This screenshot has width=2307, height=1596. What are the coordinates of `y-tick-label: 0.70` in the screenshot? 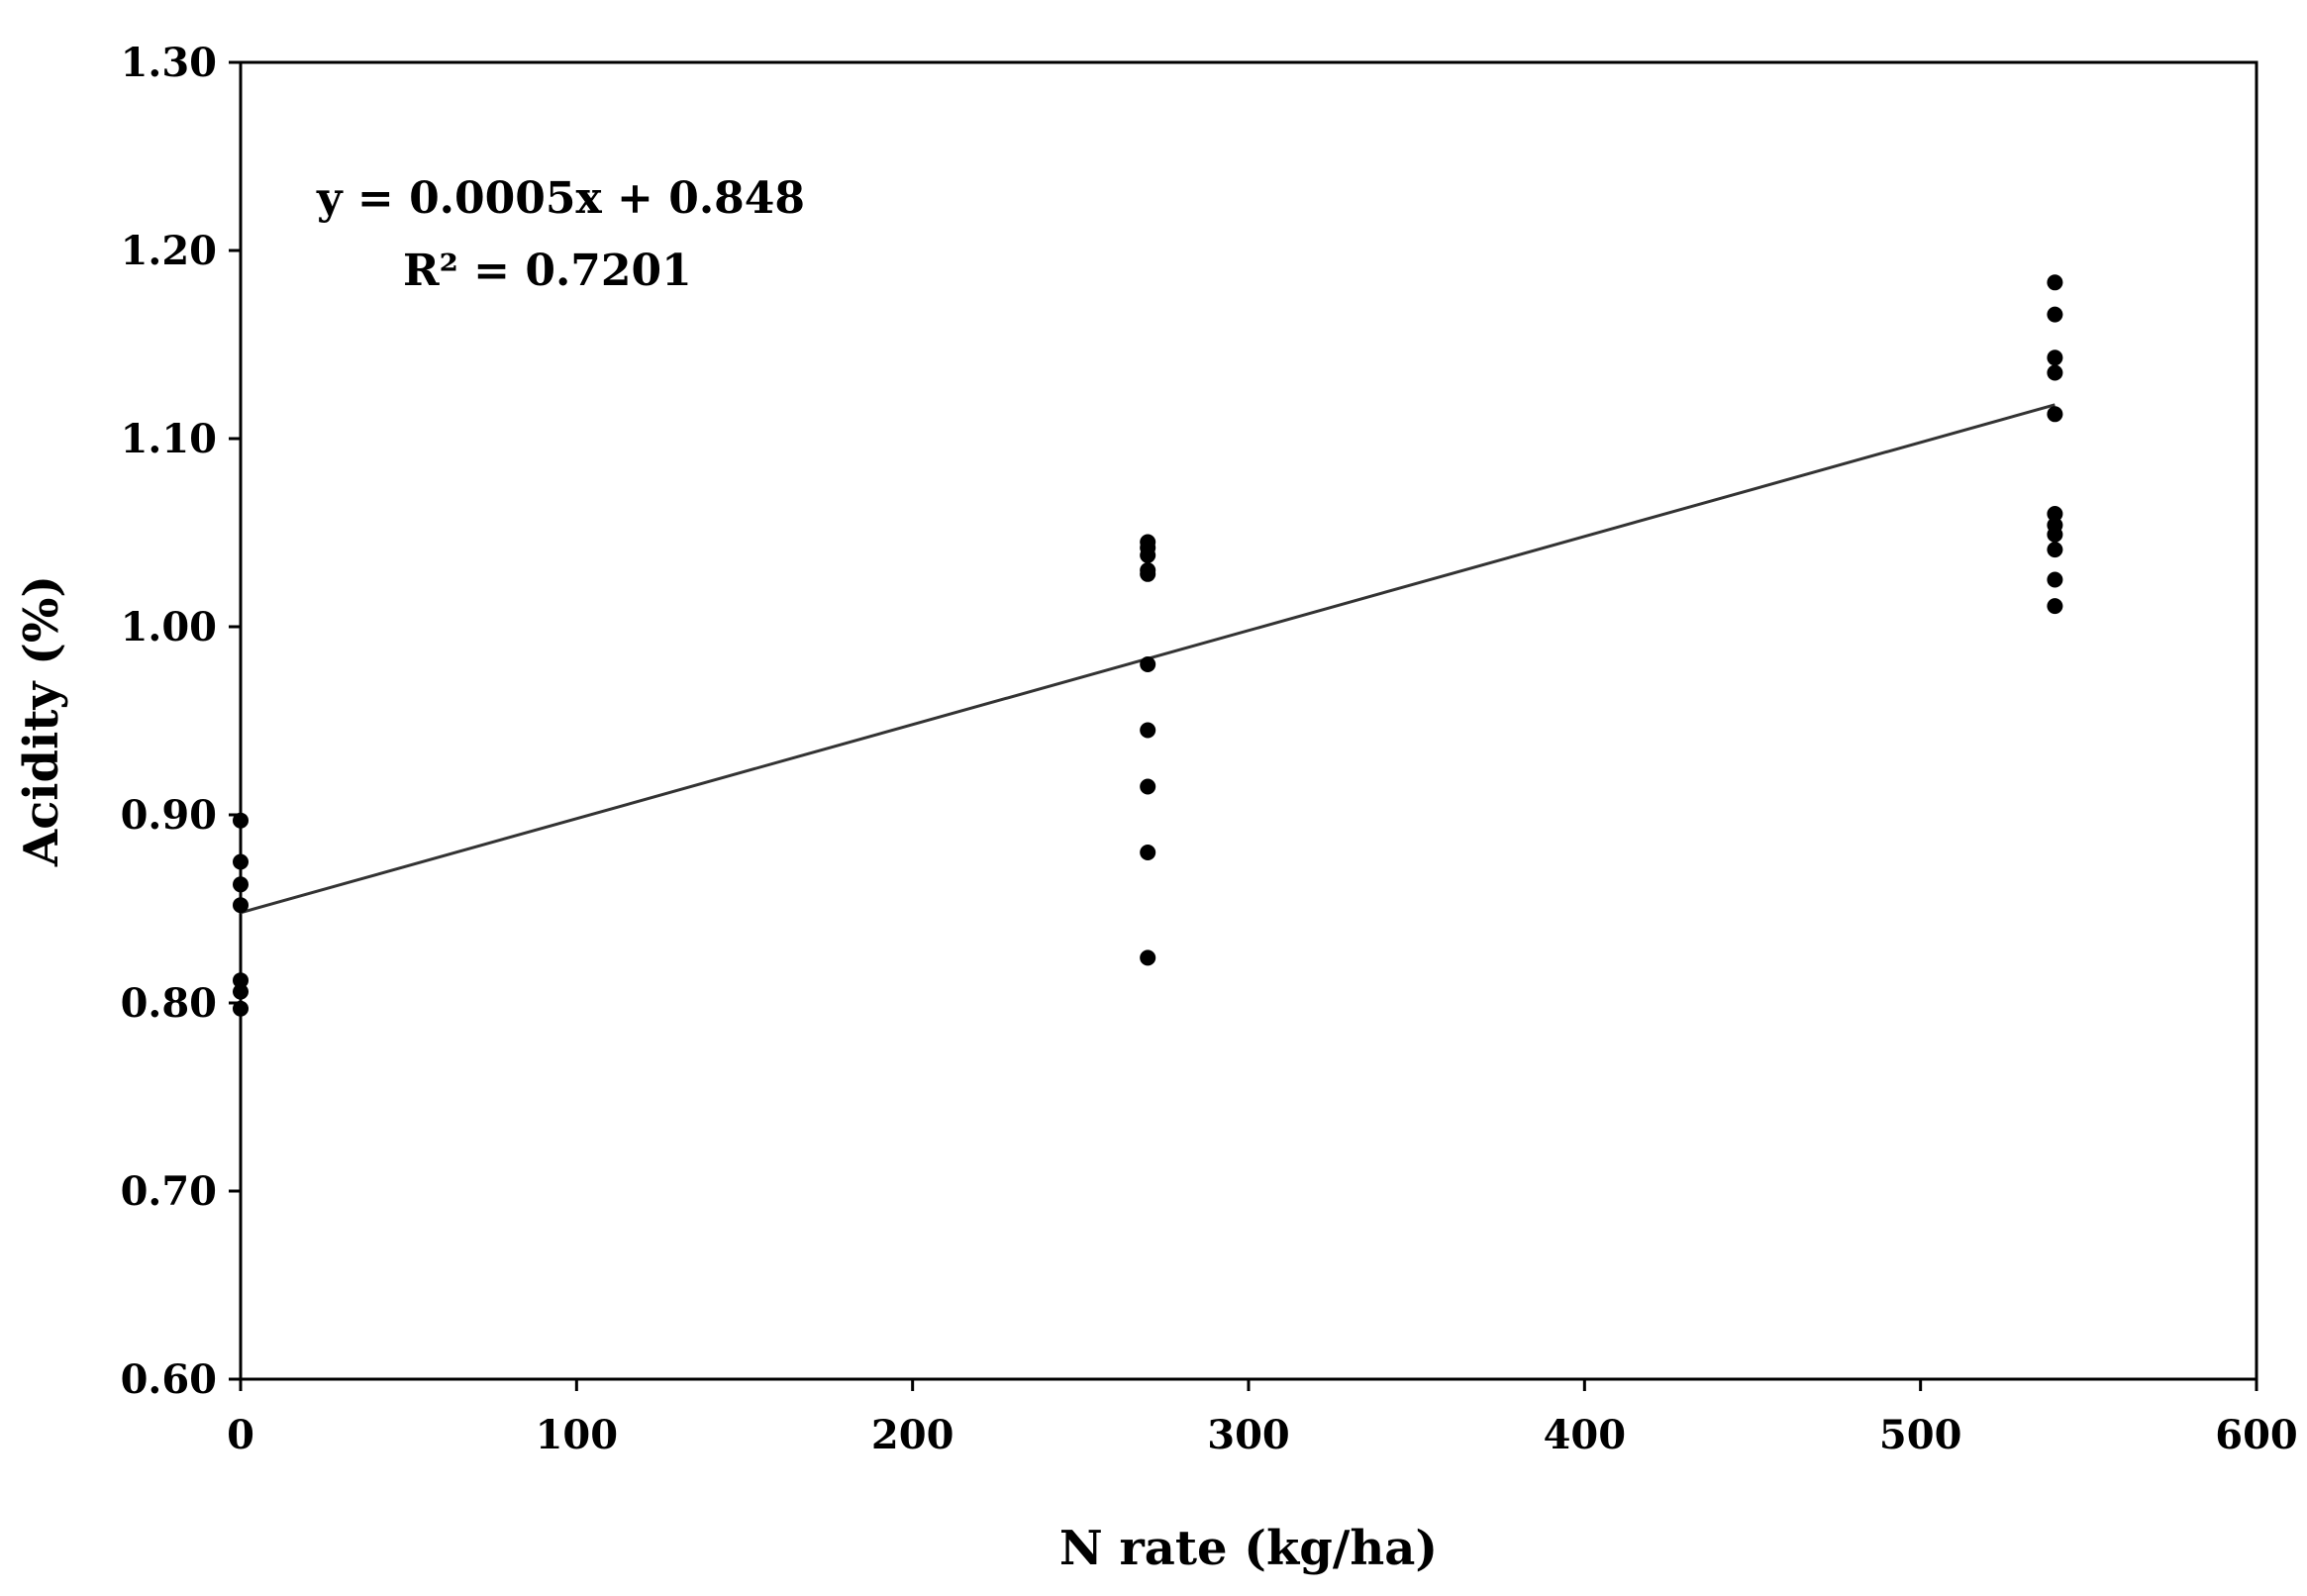 It's located at (169, 1191).